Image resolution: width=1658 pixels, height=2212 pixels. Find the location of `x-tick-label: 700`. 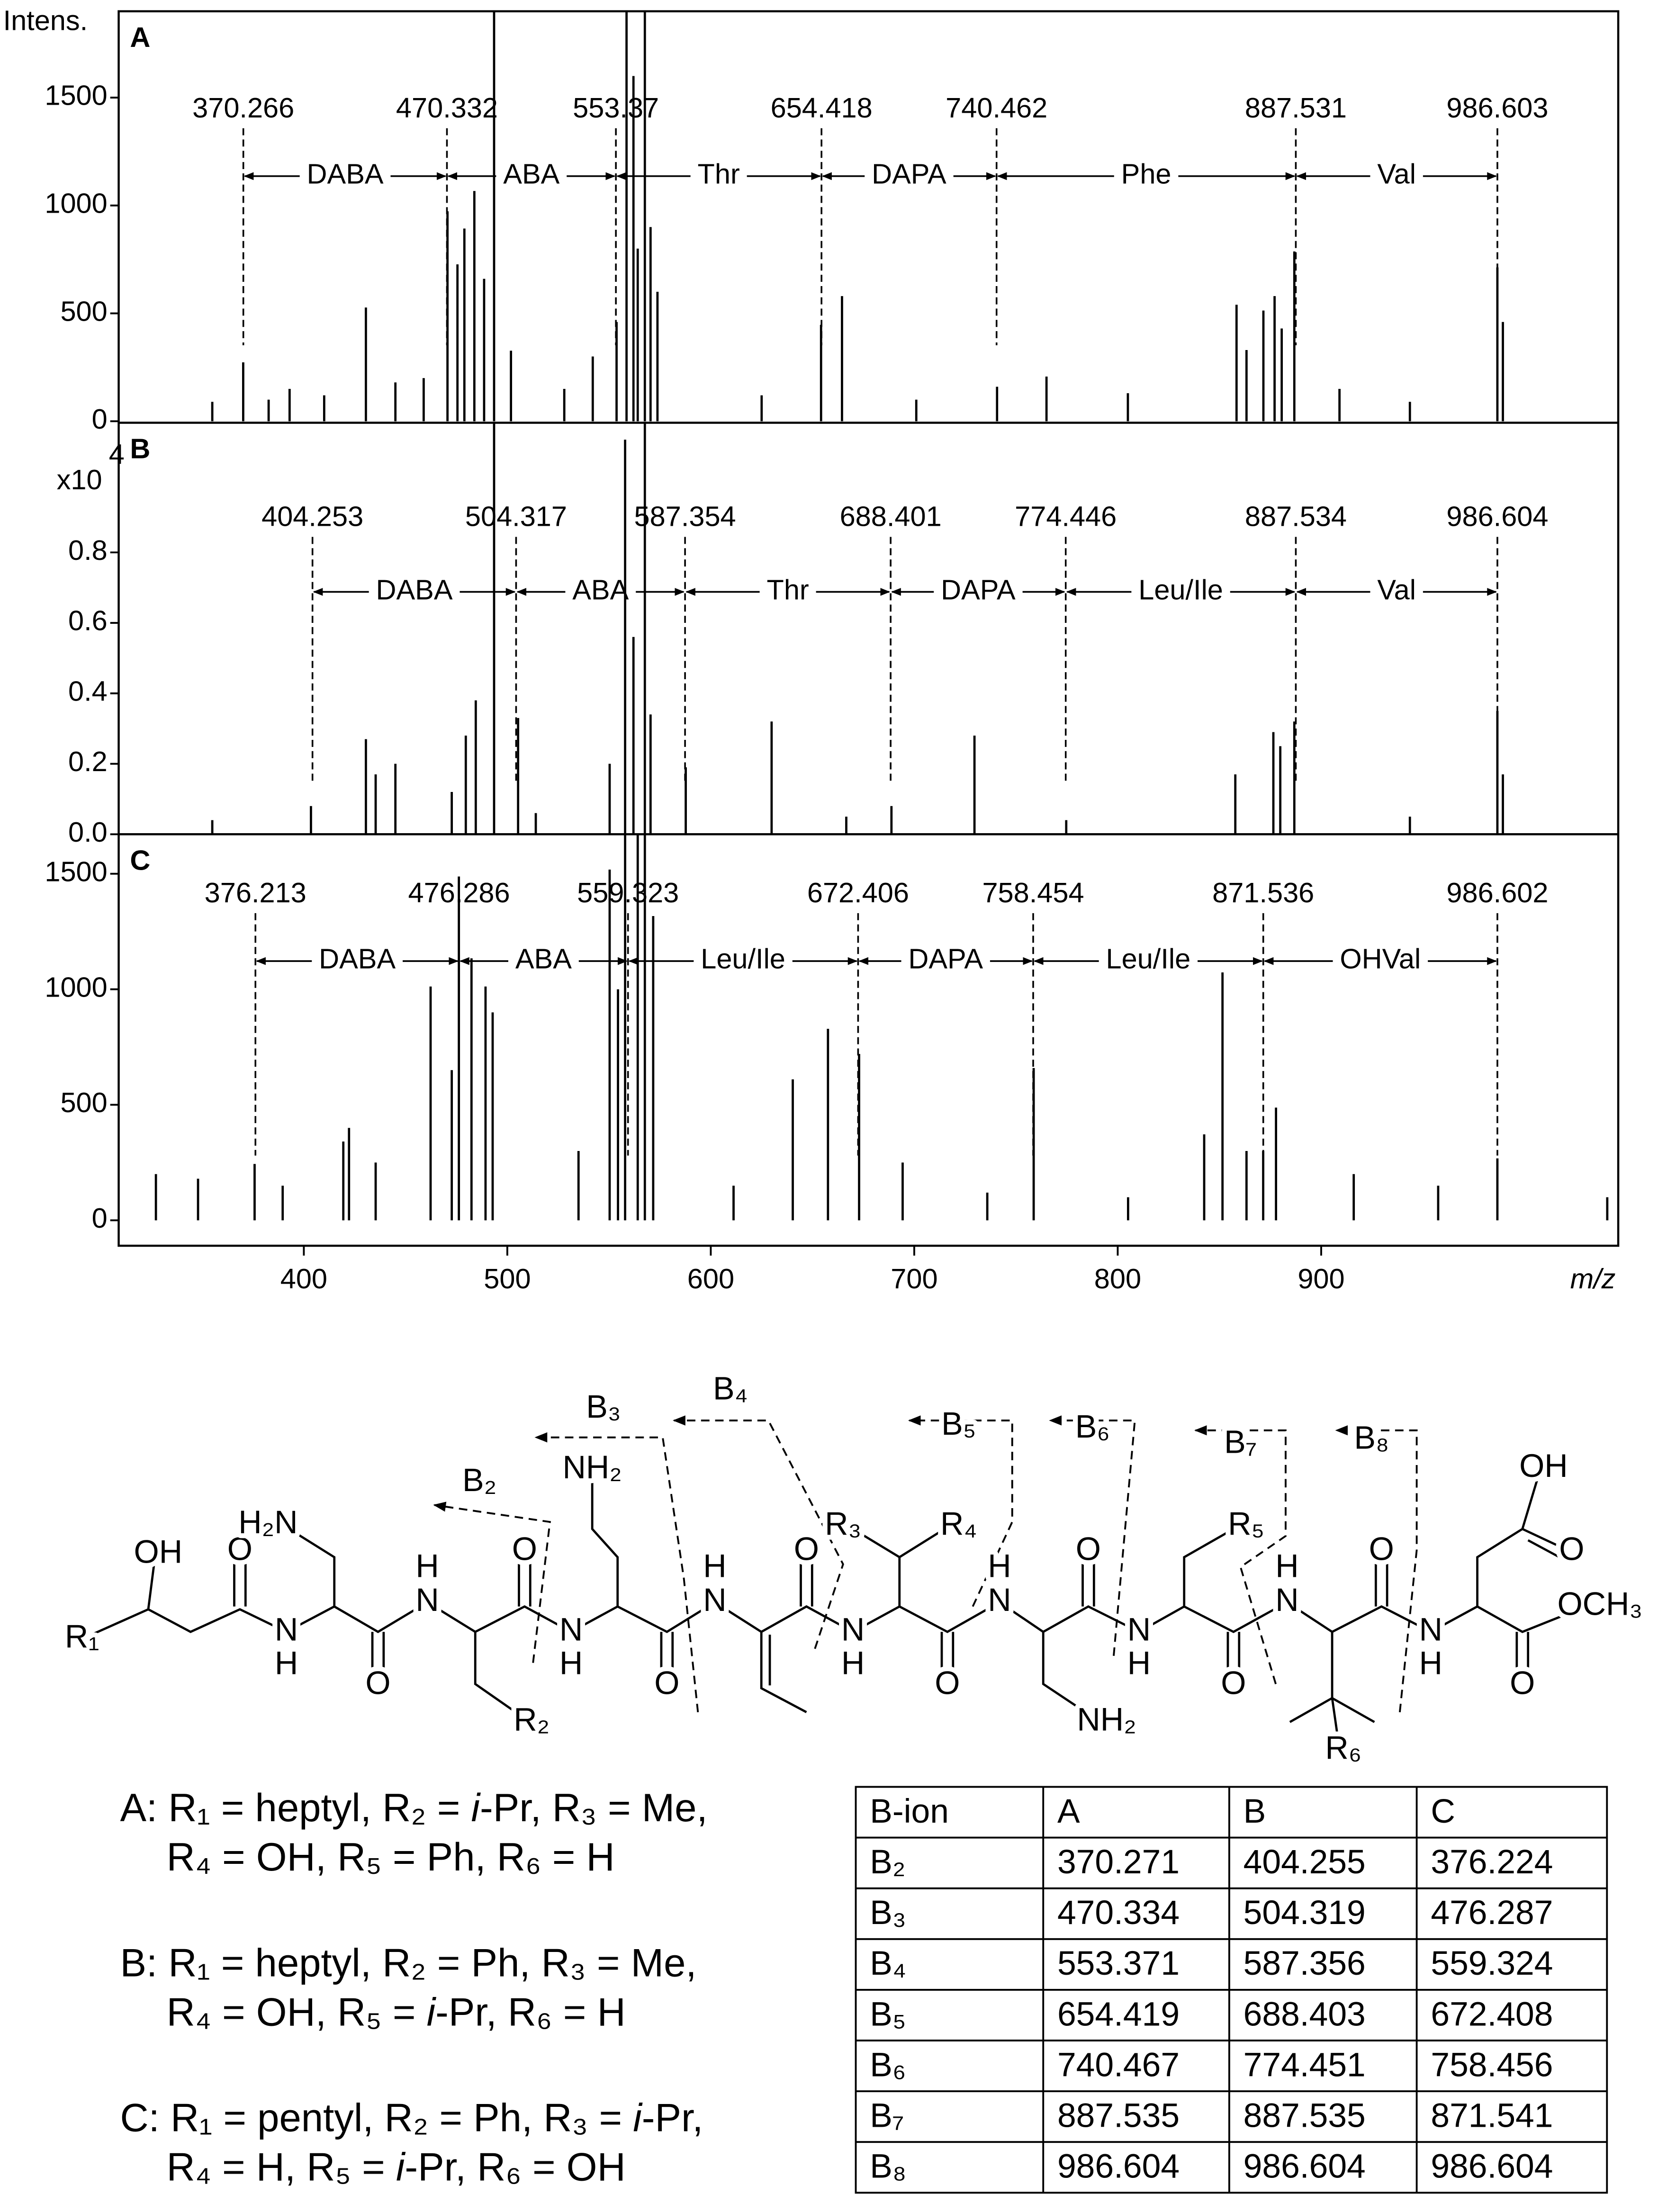

x-tick-label: 700 is located at coordinates (914, 1279).